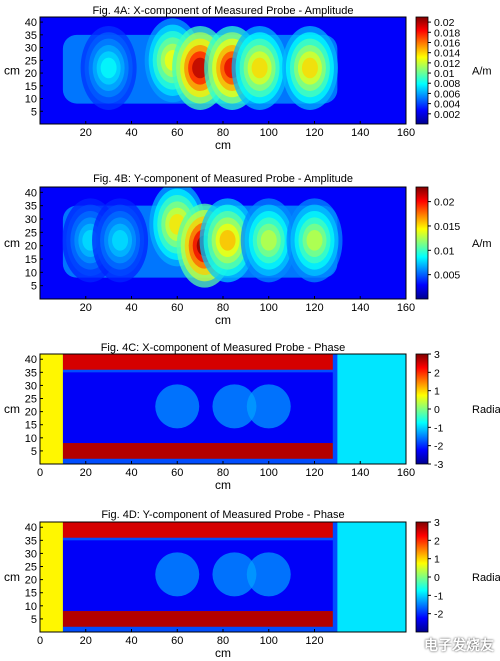  Describe the element at coordinates (406, 645) in the screenshot. I see `watermark-logo-icon` at that location.